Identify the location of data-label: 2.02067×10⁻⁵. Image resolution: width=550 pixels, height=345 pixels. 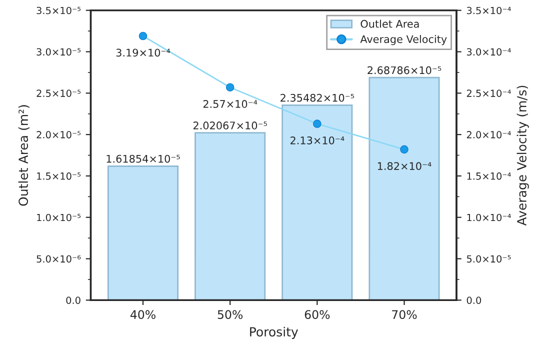
(230, 126).